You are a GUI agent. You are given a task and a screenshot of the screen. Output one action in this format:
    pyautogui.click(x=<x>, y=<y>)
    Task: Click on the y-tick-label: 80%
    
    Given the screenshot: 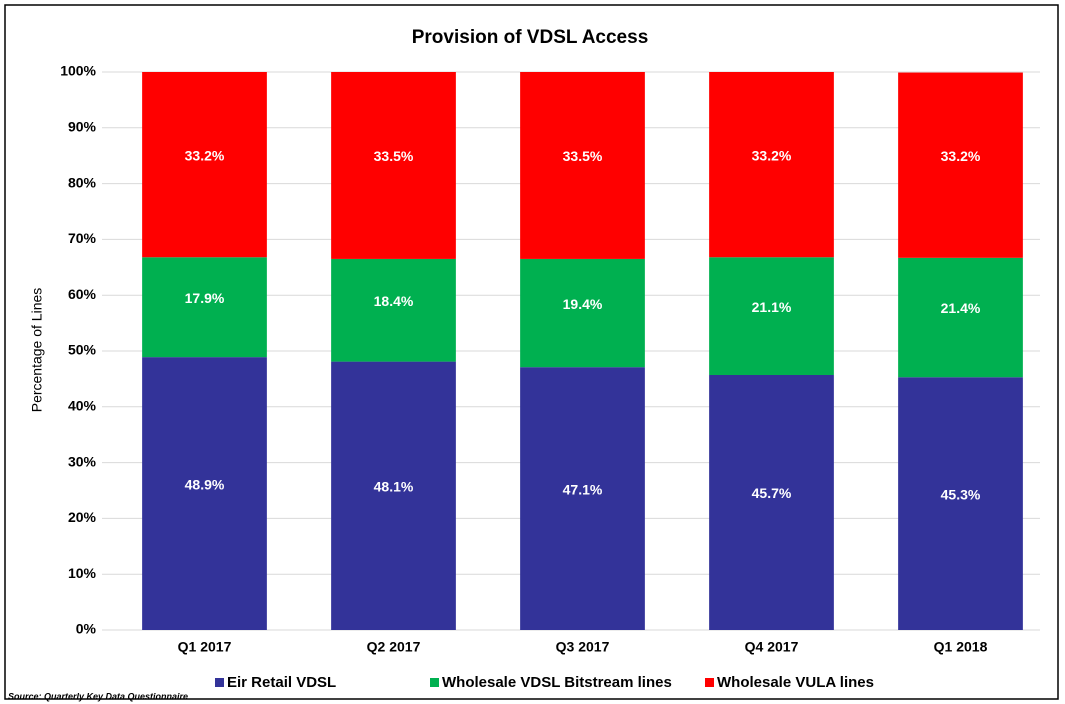 What is the action you would take?
    pyautogui.click(x=82, y=182)
    